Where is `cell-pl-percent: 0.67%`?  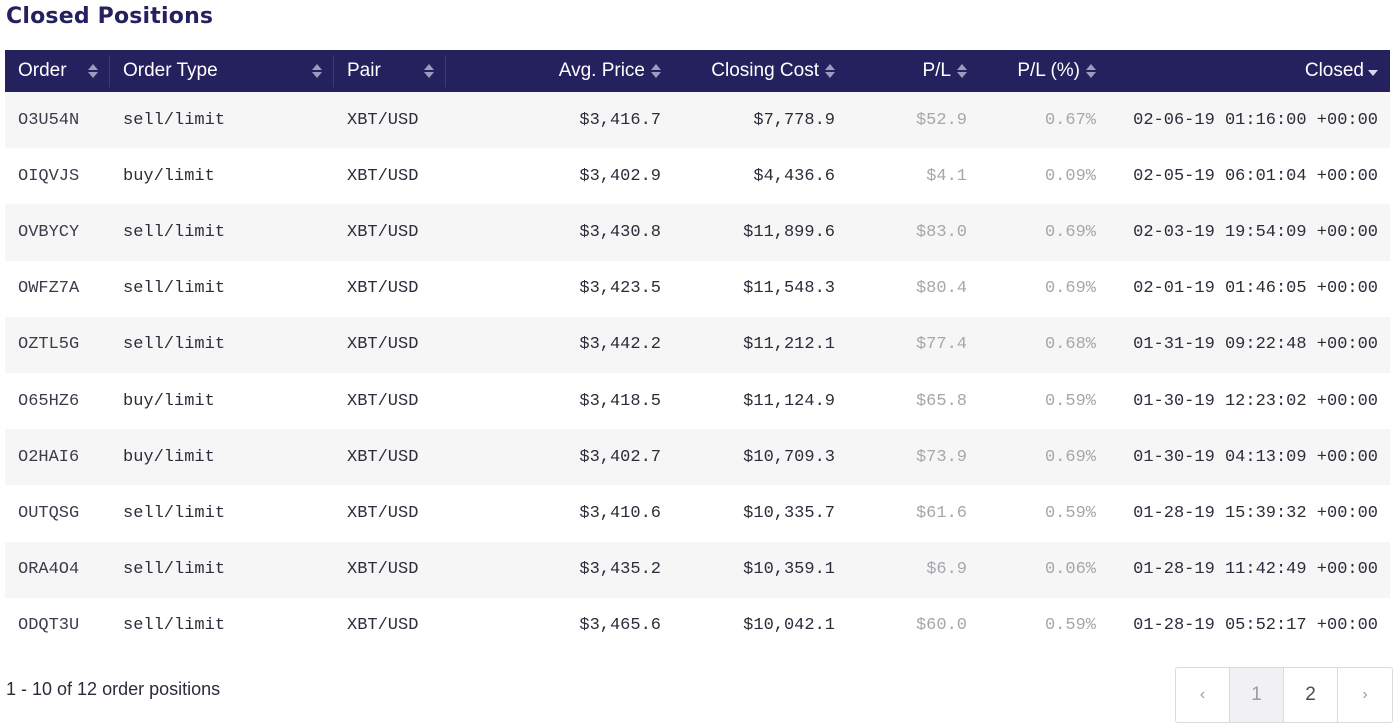 cell-pl-percent: 0.67% is located at coordinates (1070, 120).